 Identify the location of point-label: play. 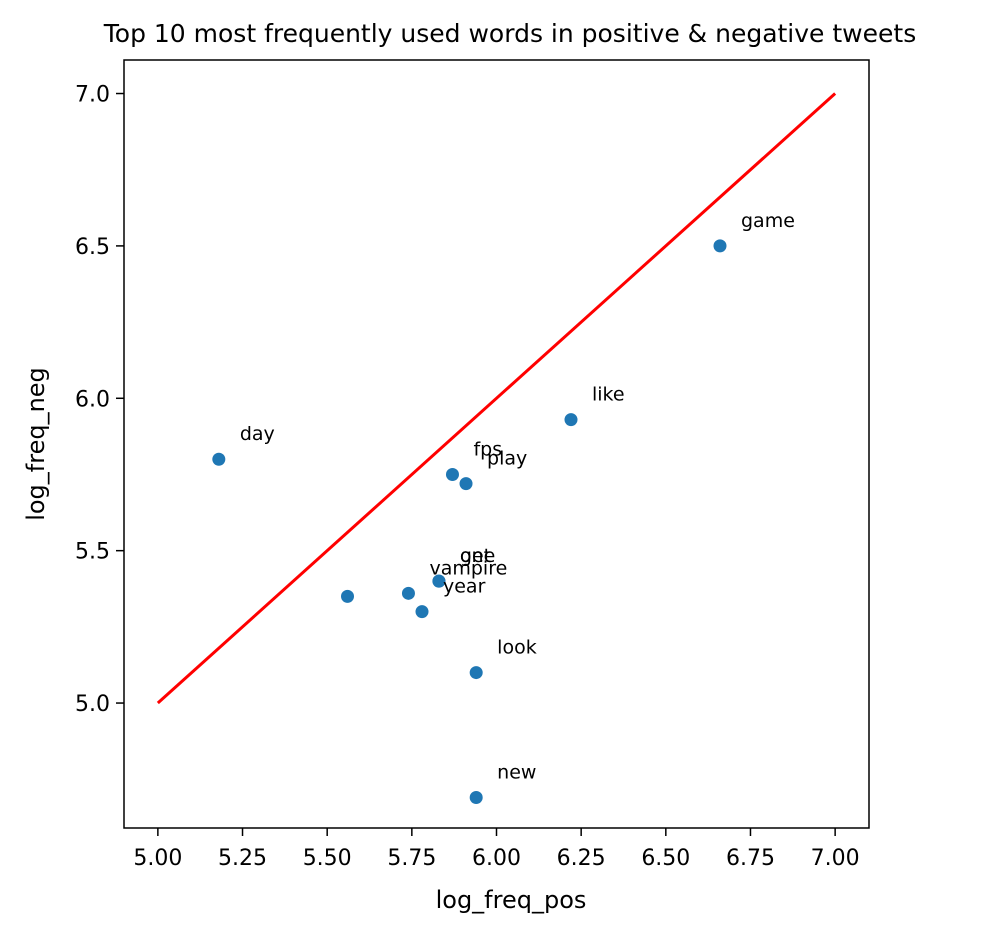
(507, 459).